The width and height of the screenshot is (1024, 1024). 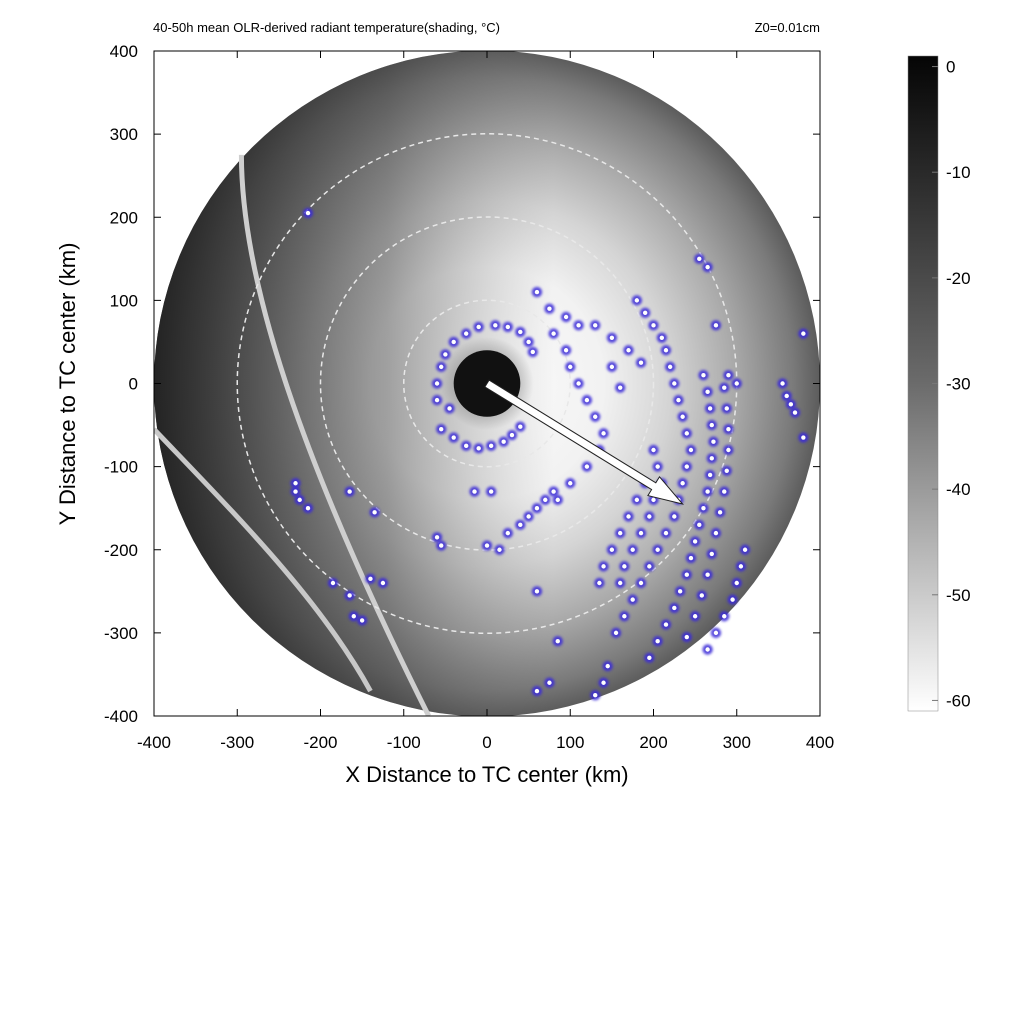 I want to click on y-tick-label: 300, so click(x=124, y=134).